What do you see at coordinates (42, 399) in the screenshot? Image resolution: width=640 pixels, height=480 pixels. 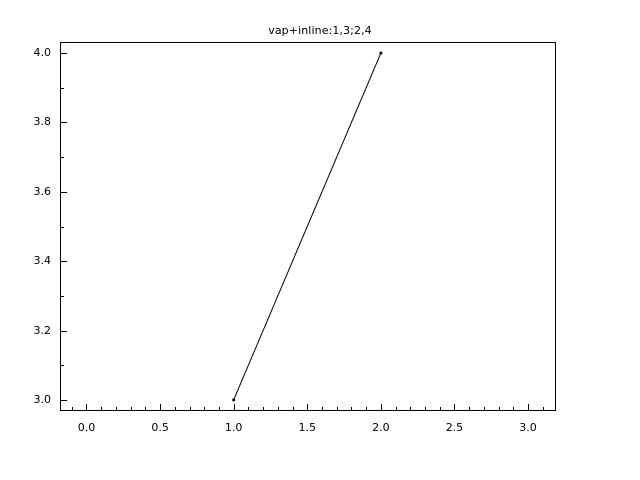 I see `y-tick-label: 3.0` at bounding box center [42, 399].